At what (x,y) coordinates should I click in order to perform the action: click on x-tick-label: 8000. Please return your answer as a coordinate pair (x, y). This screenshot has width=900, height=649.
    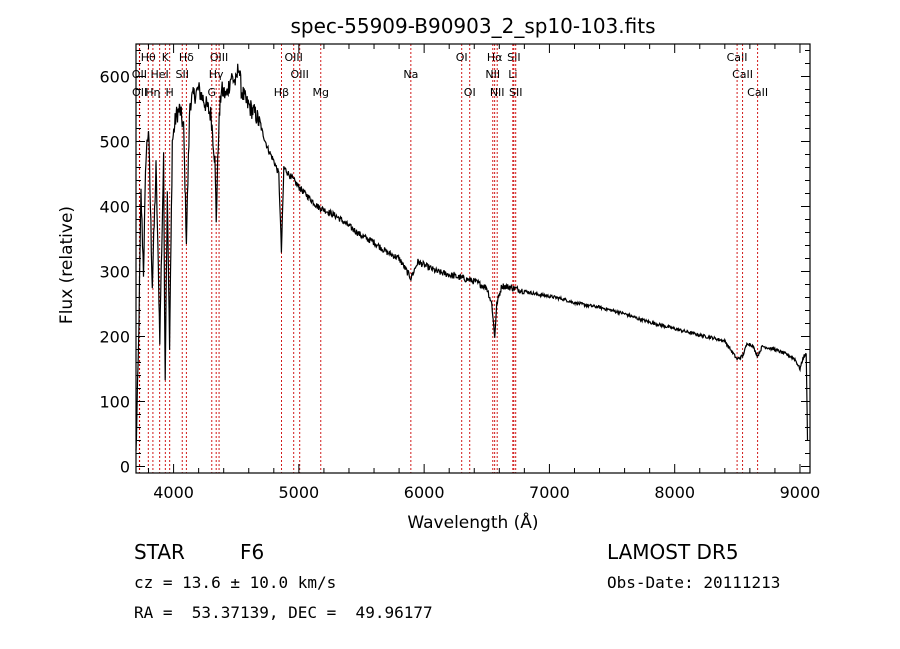
    Looking at the image, I should click on (674, 492).